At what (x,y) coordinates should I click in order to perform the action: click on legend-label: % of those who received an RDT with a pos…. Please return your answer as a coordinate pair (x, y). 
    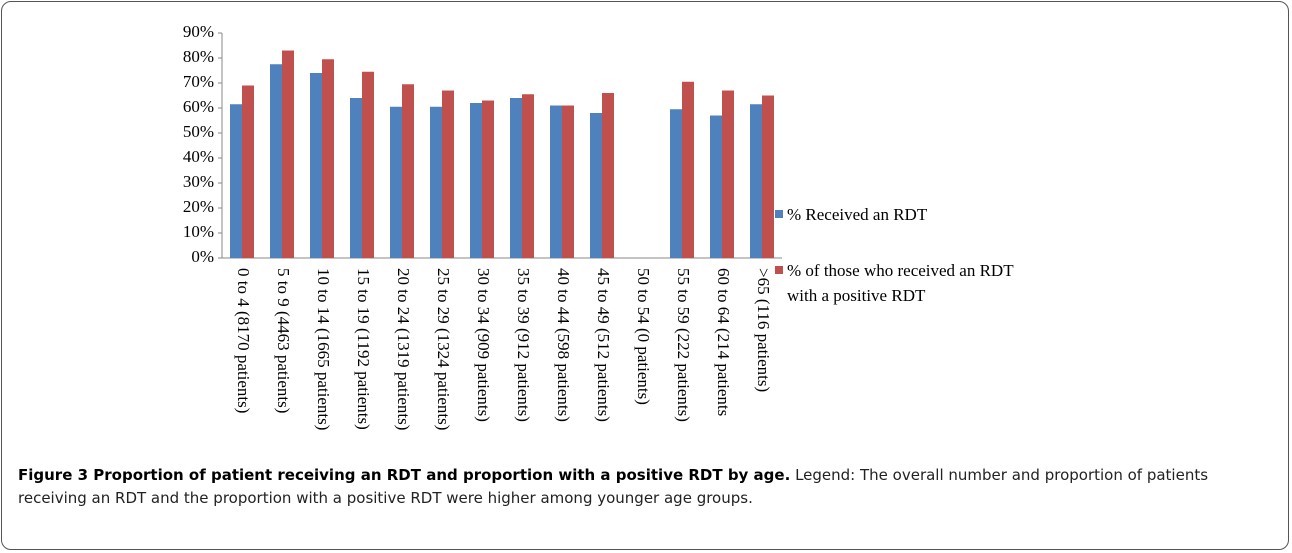
    Looking at the image, I should click on (900, 283).